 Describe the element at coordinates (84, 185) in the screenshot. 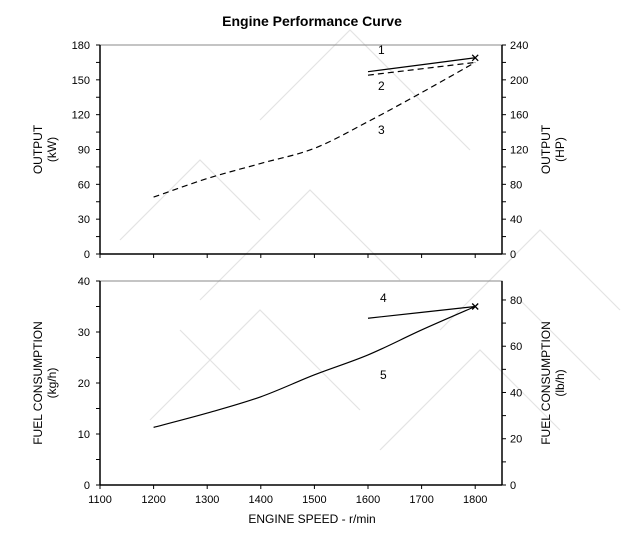

I see `y-tick-label: 60` at that location.